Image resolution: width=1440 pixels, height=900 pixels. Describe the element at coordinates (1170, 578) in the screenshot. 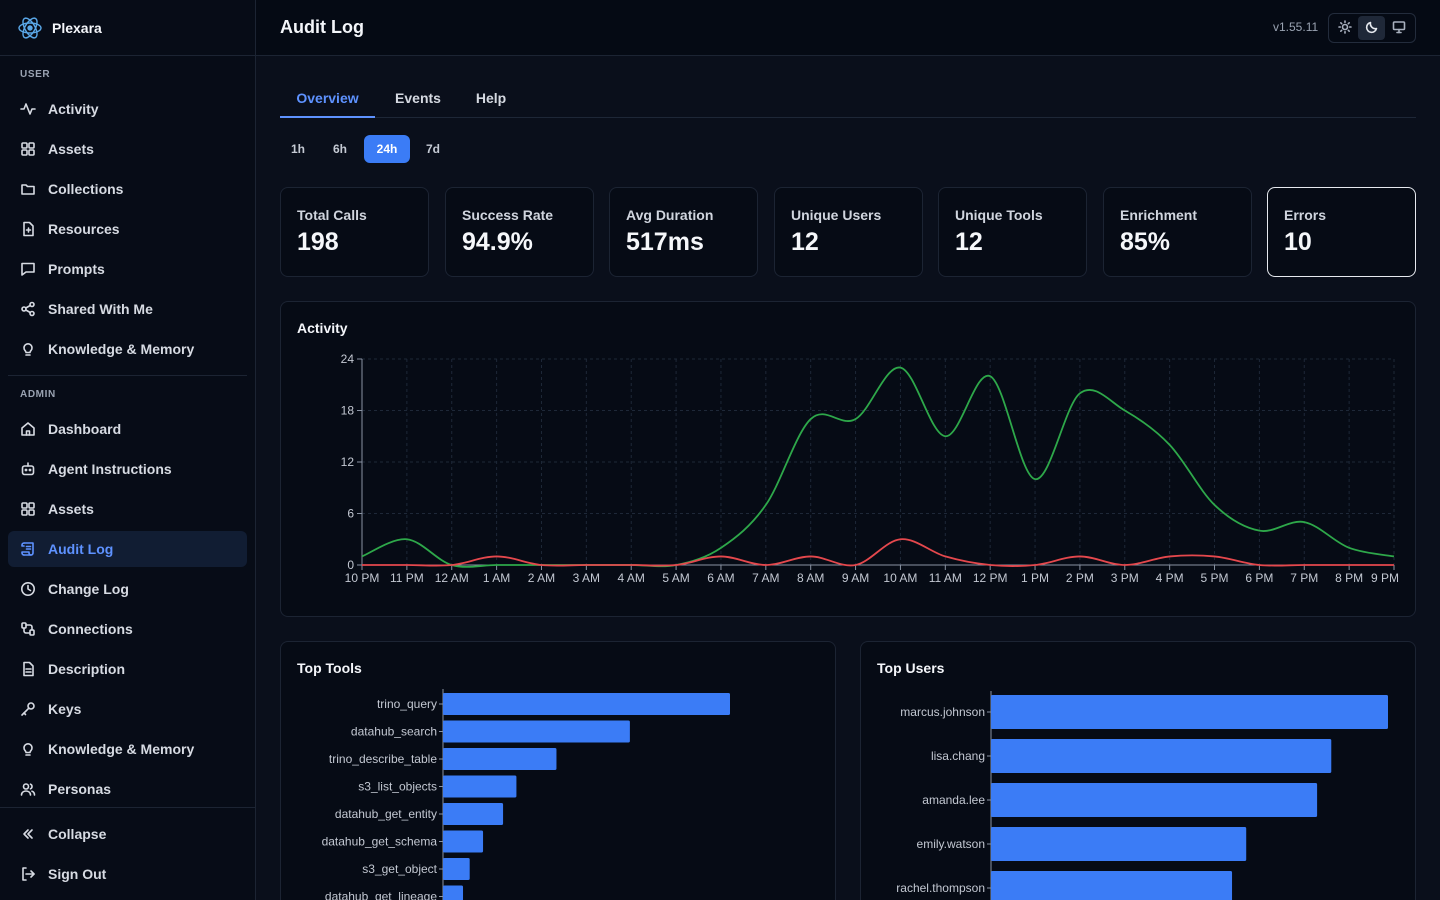

I see `x-tick-label: 4 PM` at that location.